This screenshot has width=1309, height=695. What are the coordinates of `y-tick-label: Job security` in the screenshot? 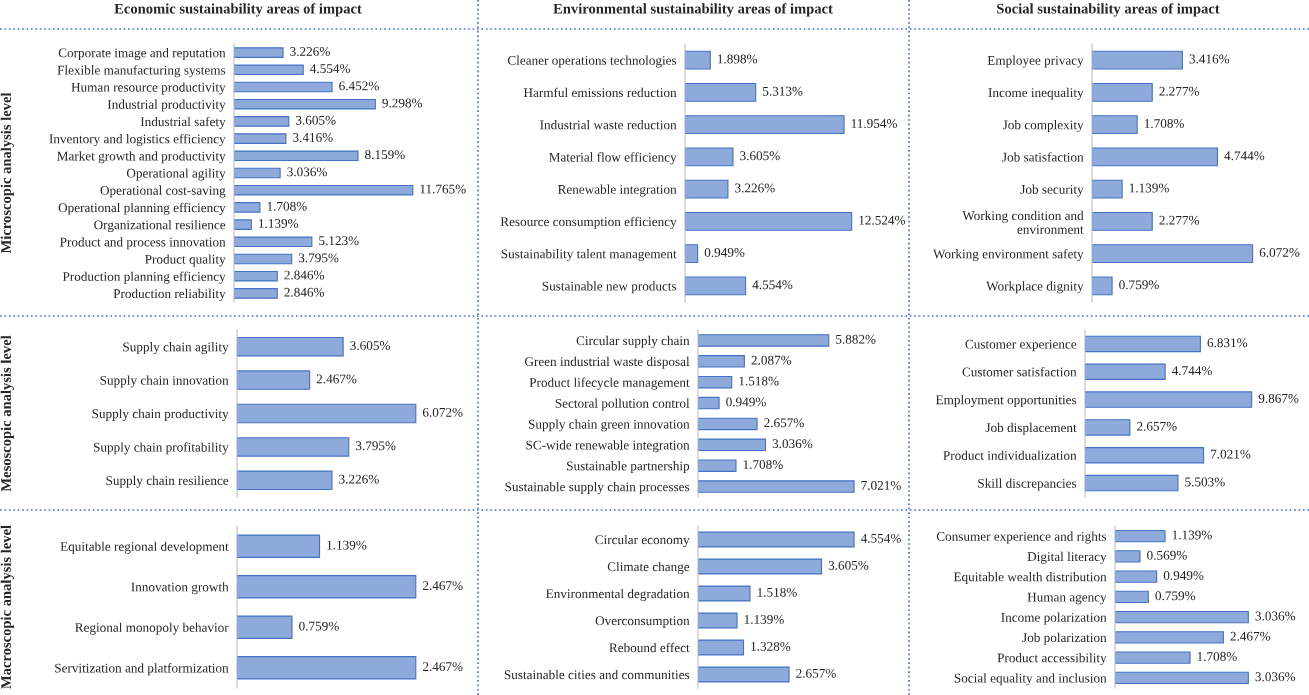 It's located at (1052, 190).